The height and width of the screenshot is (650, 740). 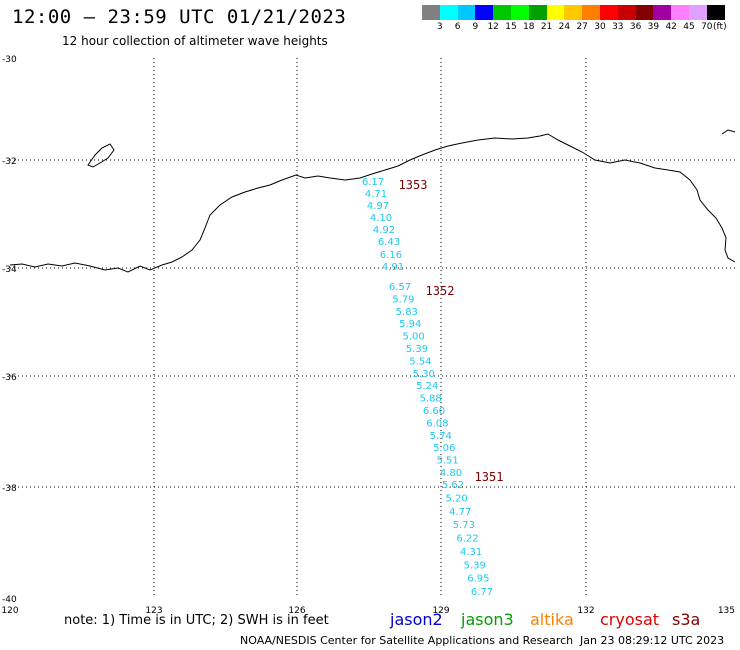 I want to click on legend-label: 21, so click(x=546, y=27).